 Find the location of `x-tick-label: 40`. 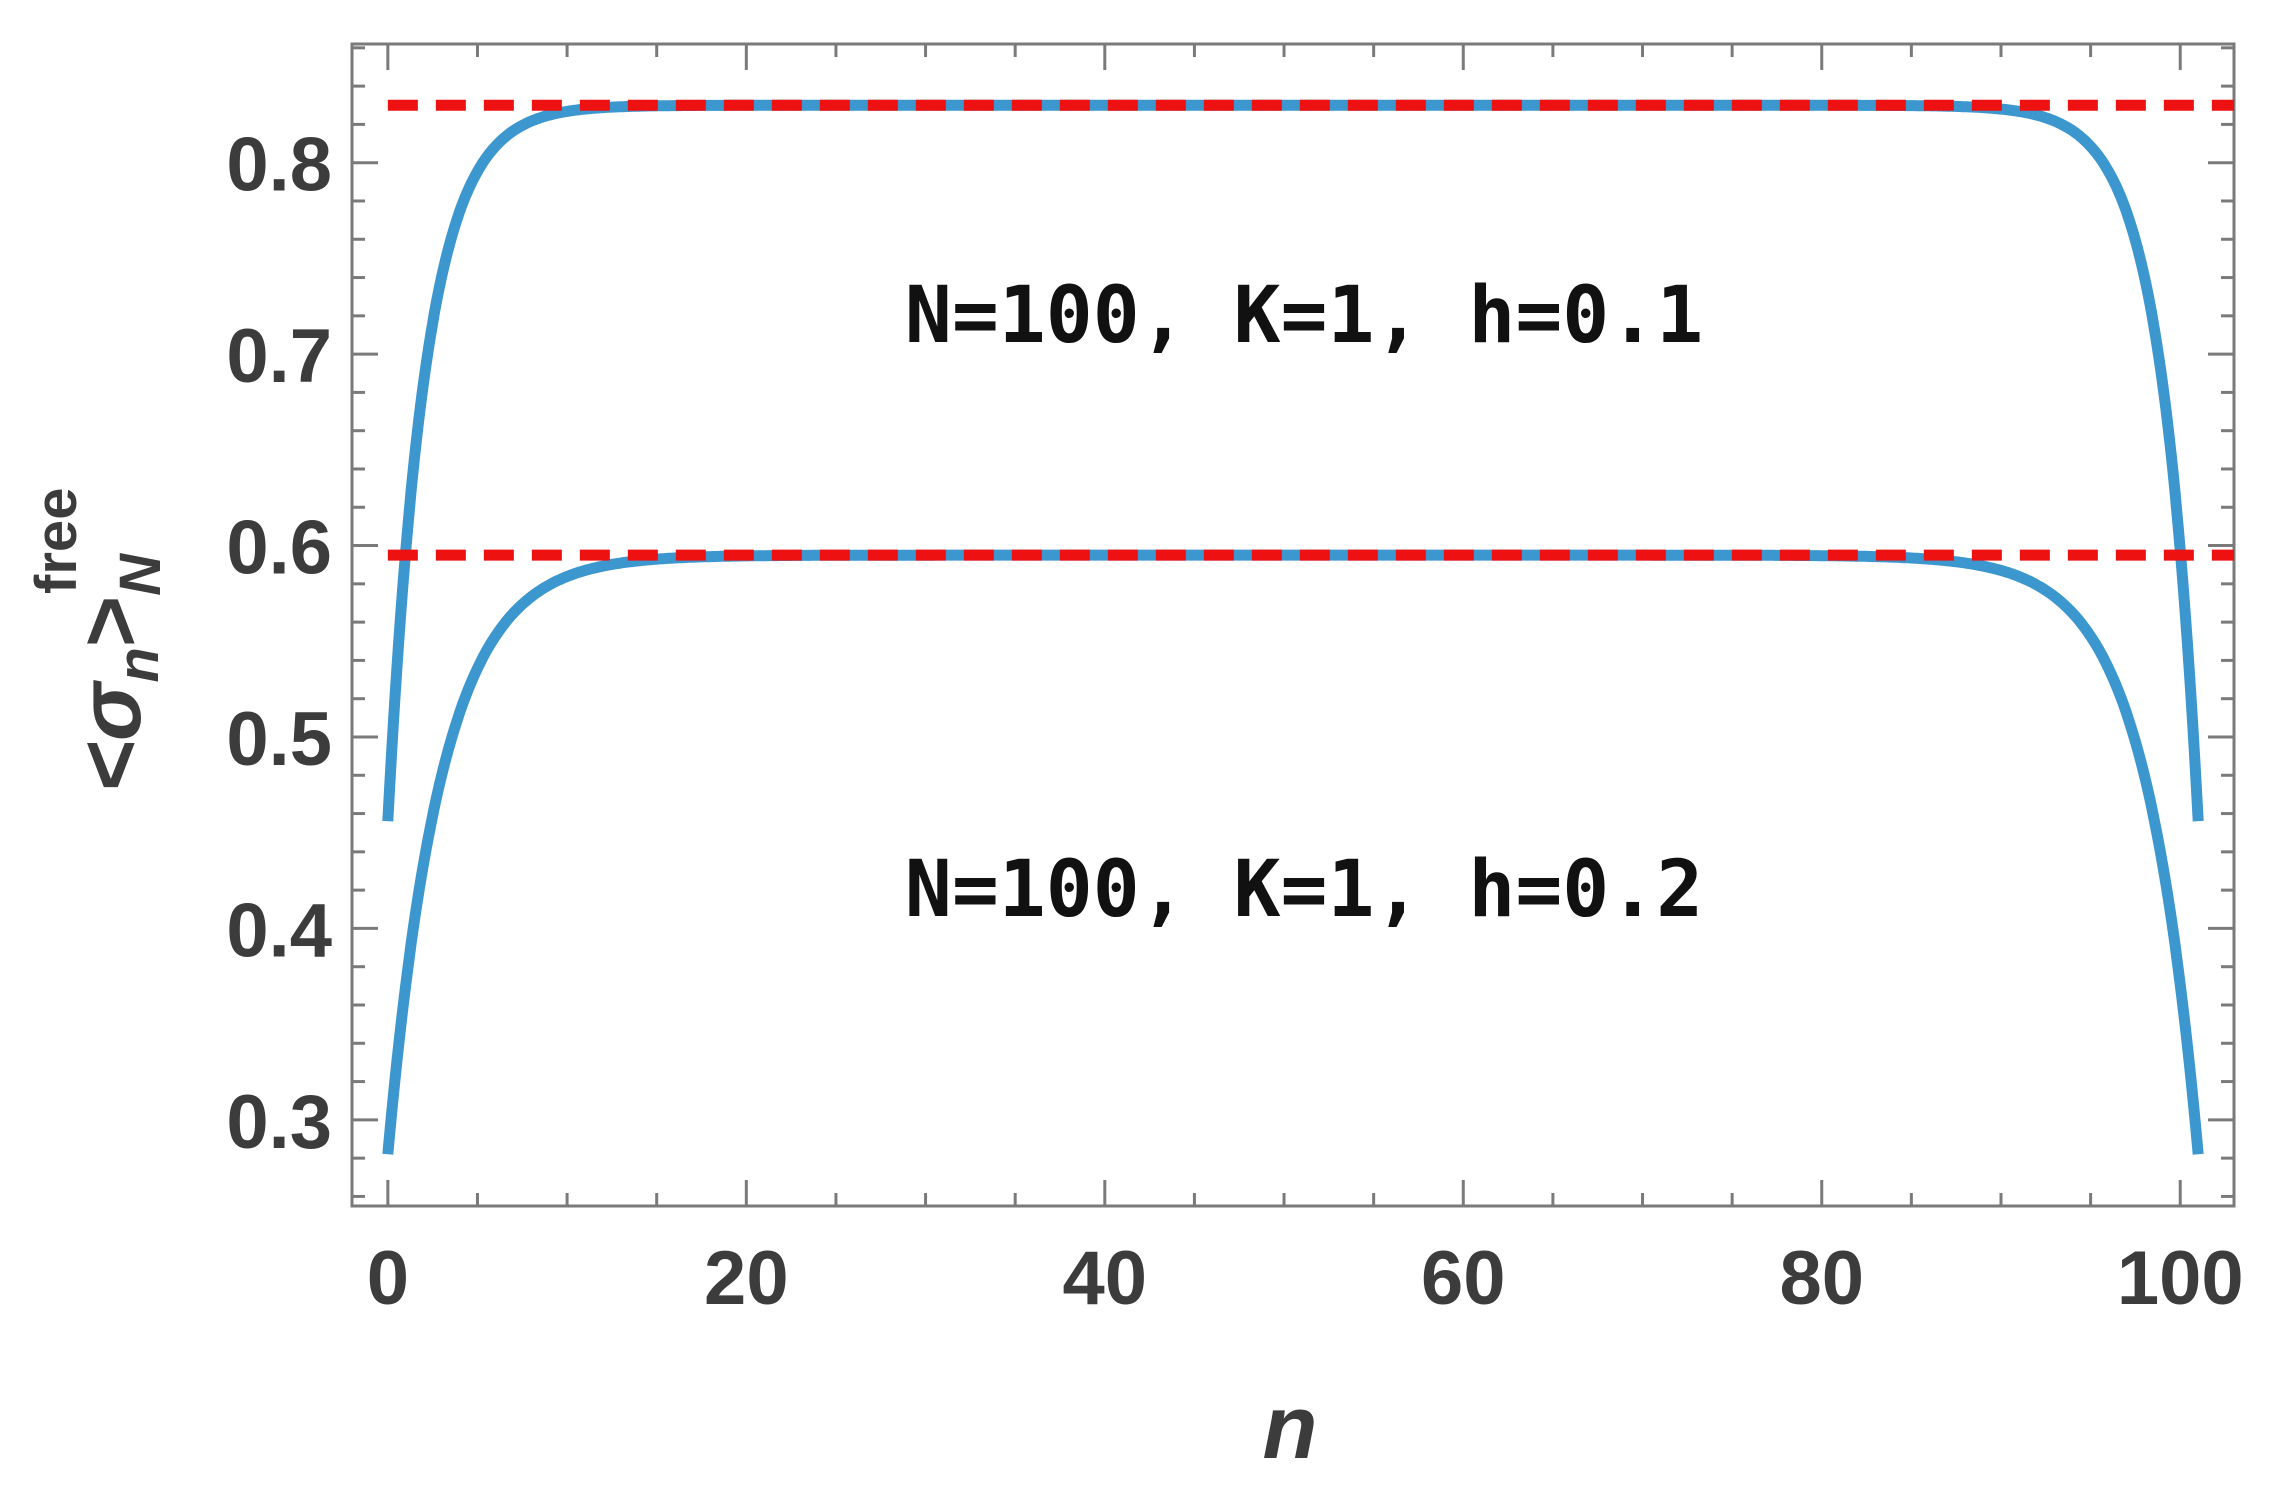

x-tick-label: 40 is located at coordinates (1105, 1278).